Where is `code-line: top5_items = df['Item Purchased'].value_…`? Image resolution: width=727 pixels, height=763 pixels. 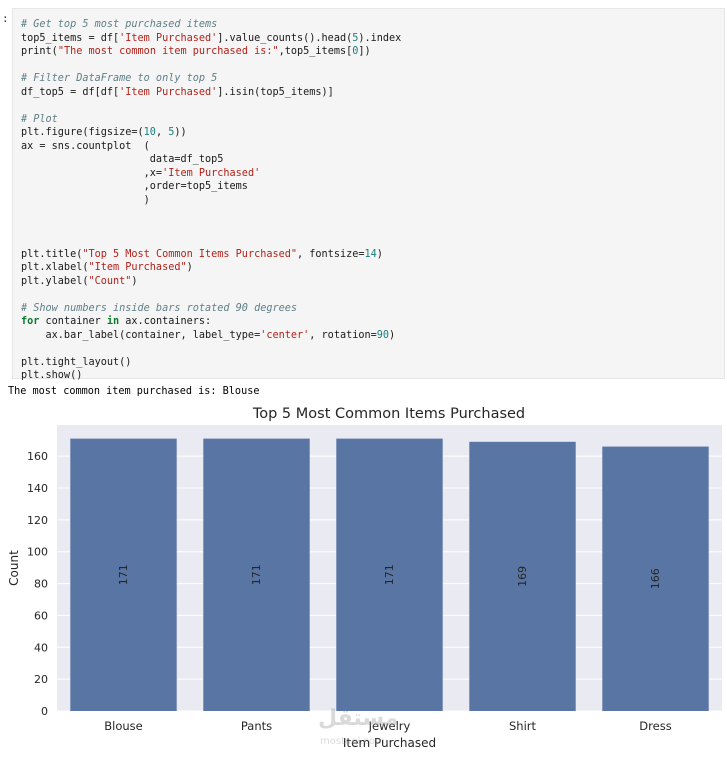 code-line: top5_items = df['Item Purchased'].value_… is located at coordinates (211, 39).